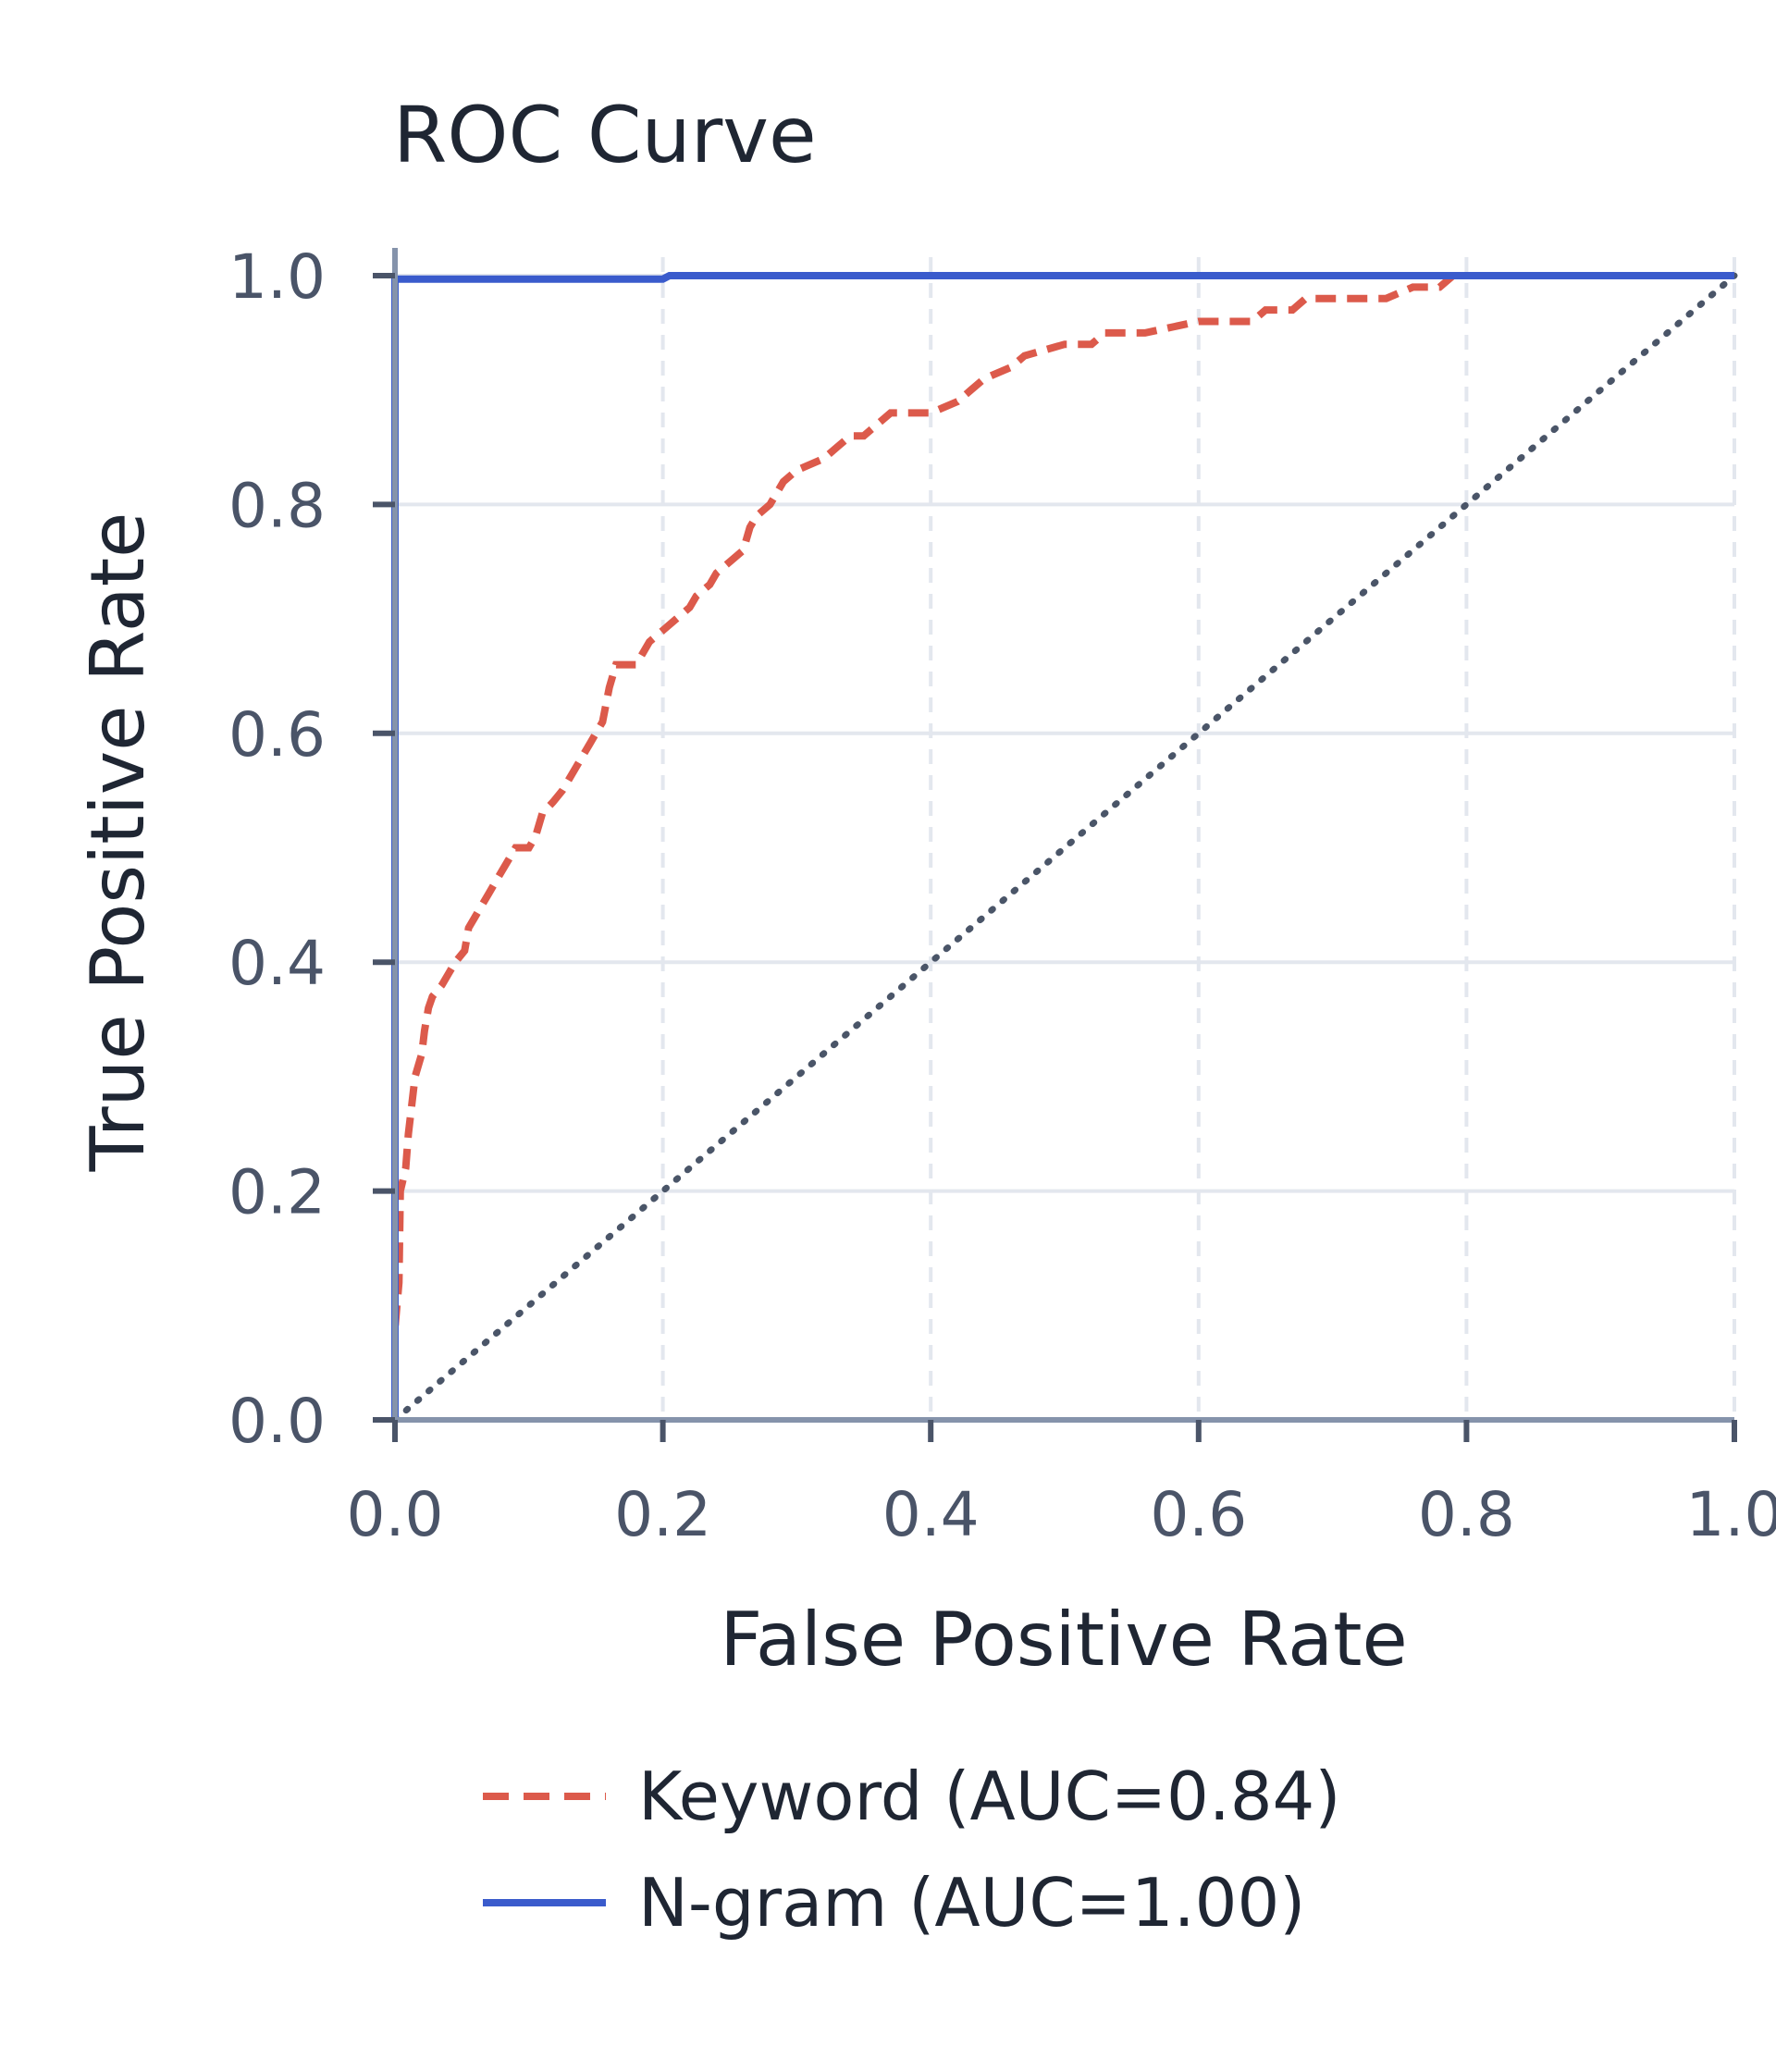 The image size is (1776, 2072). Describe the element at coordinates (277, 1192) in the screenshot. I see `y-tick-label: 0.2` at that location.